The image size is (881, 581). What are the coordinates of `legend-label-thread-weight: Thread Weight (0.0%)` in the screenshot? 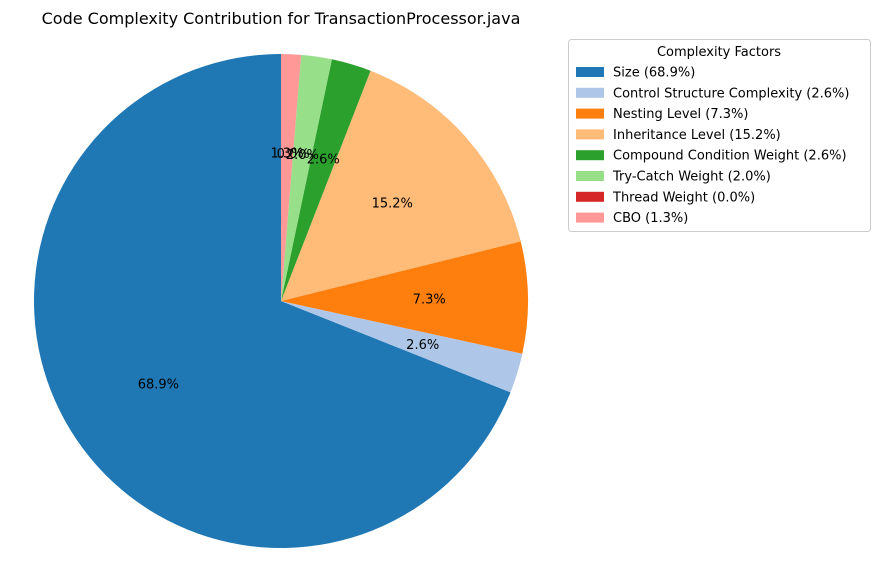 It's located at (683, 197).